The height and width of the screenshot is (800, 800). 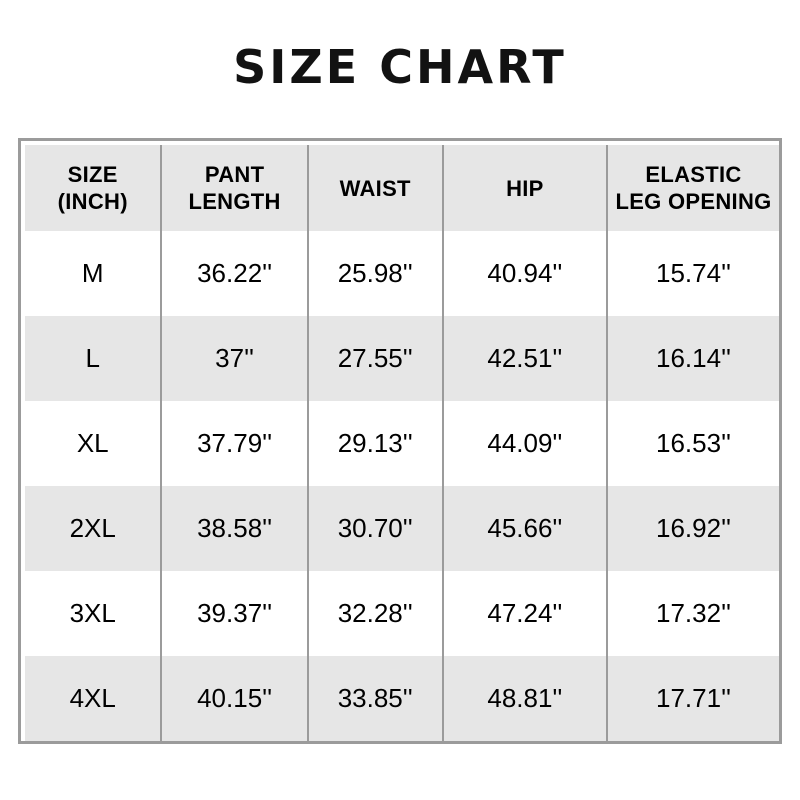 I want to click on pant-length-cell: 39.37'', so click(x=234, y=613).